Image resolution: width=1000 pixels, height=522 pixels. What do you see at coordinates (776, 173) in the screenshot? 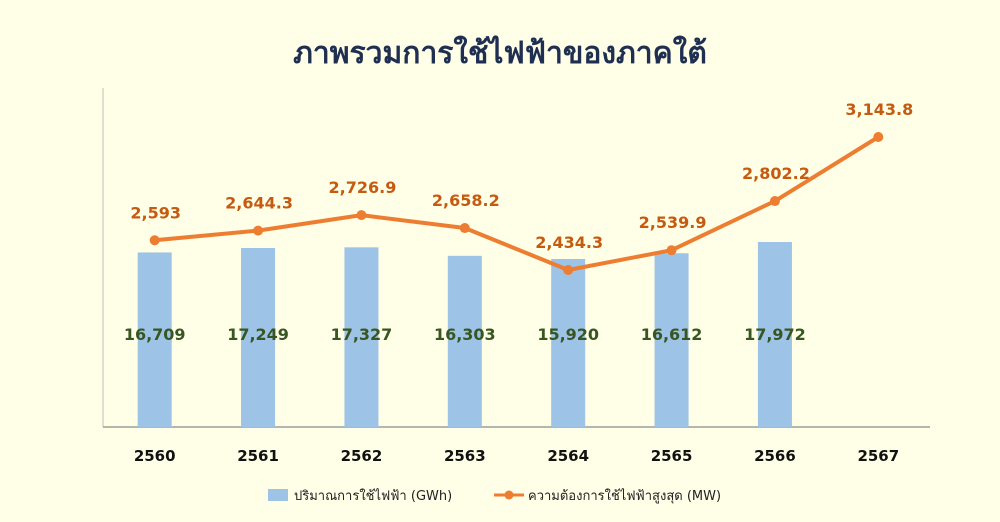
I see `line-data-label: 2,802.2` at bounding box center [776, 173].